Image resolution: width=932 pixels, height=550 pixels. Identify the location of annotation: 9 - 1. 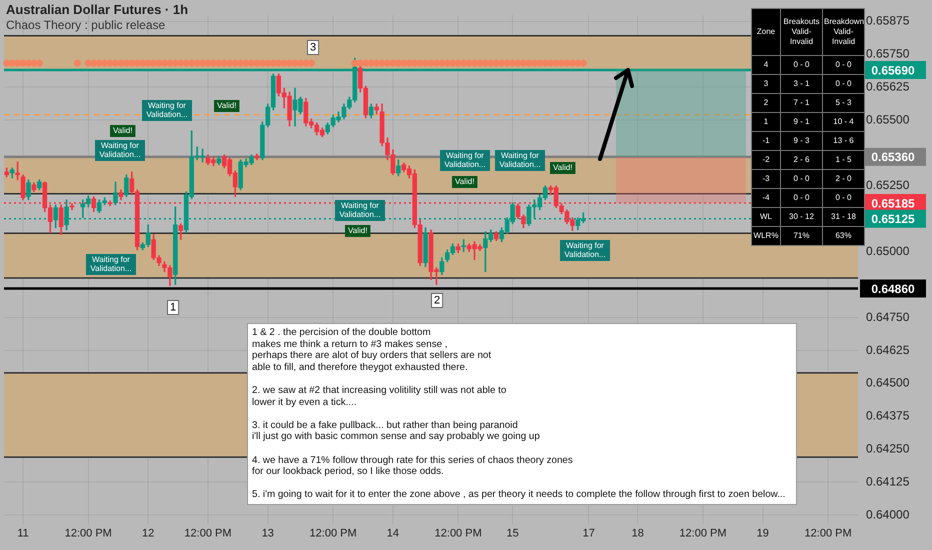
(801, 122).